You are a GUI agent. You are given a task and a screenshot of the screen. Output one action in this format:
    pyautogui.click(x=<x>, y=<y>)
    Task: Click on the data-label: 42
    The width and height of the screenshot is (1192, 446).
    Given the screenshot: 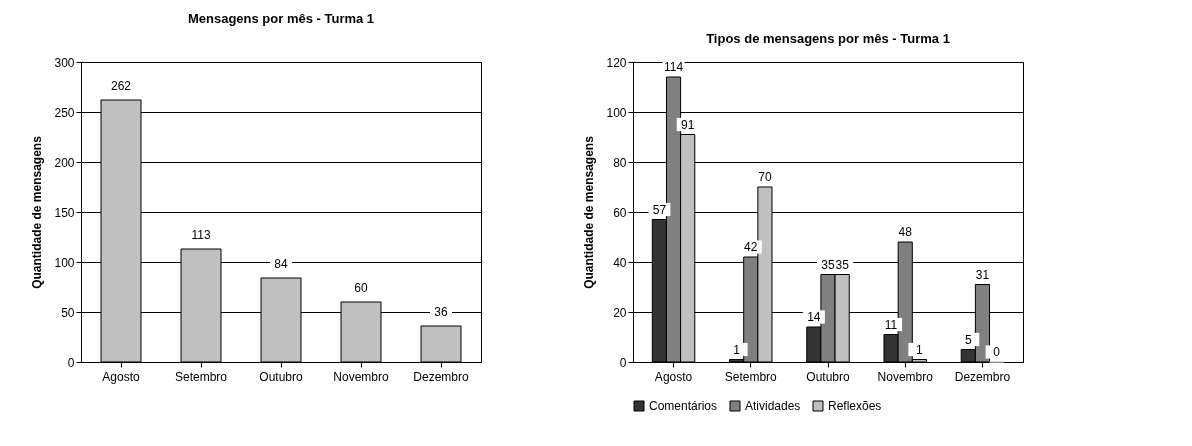 What is the action you would take?
    pyautogui.click(x=751, y=247)
    